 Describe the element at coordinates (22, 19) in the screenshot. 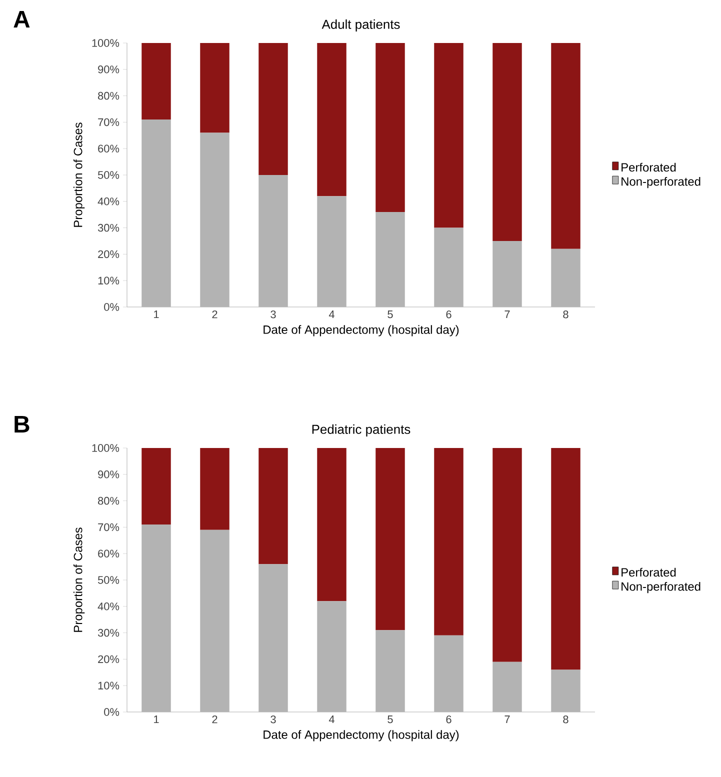

I see `text: A` at that location.